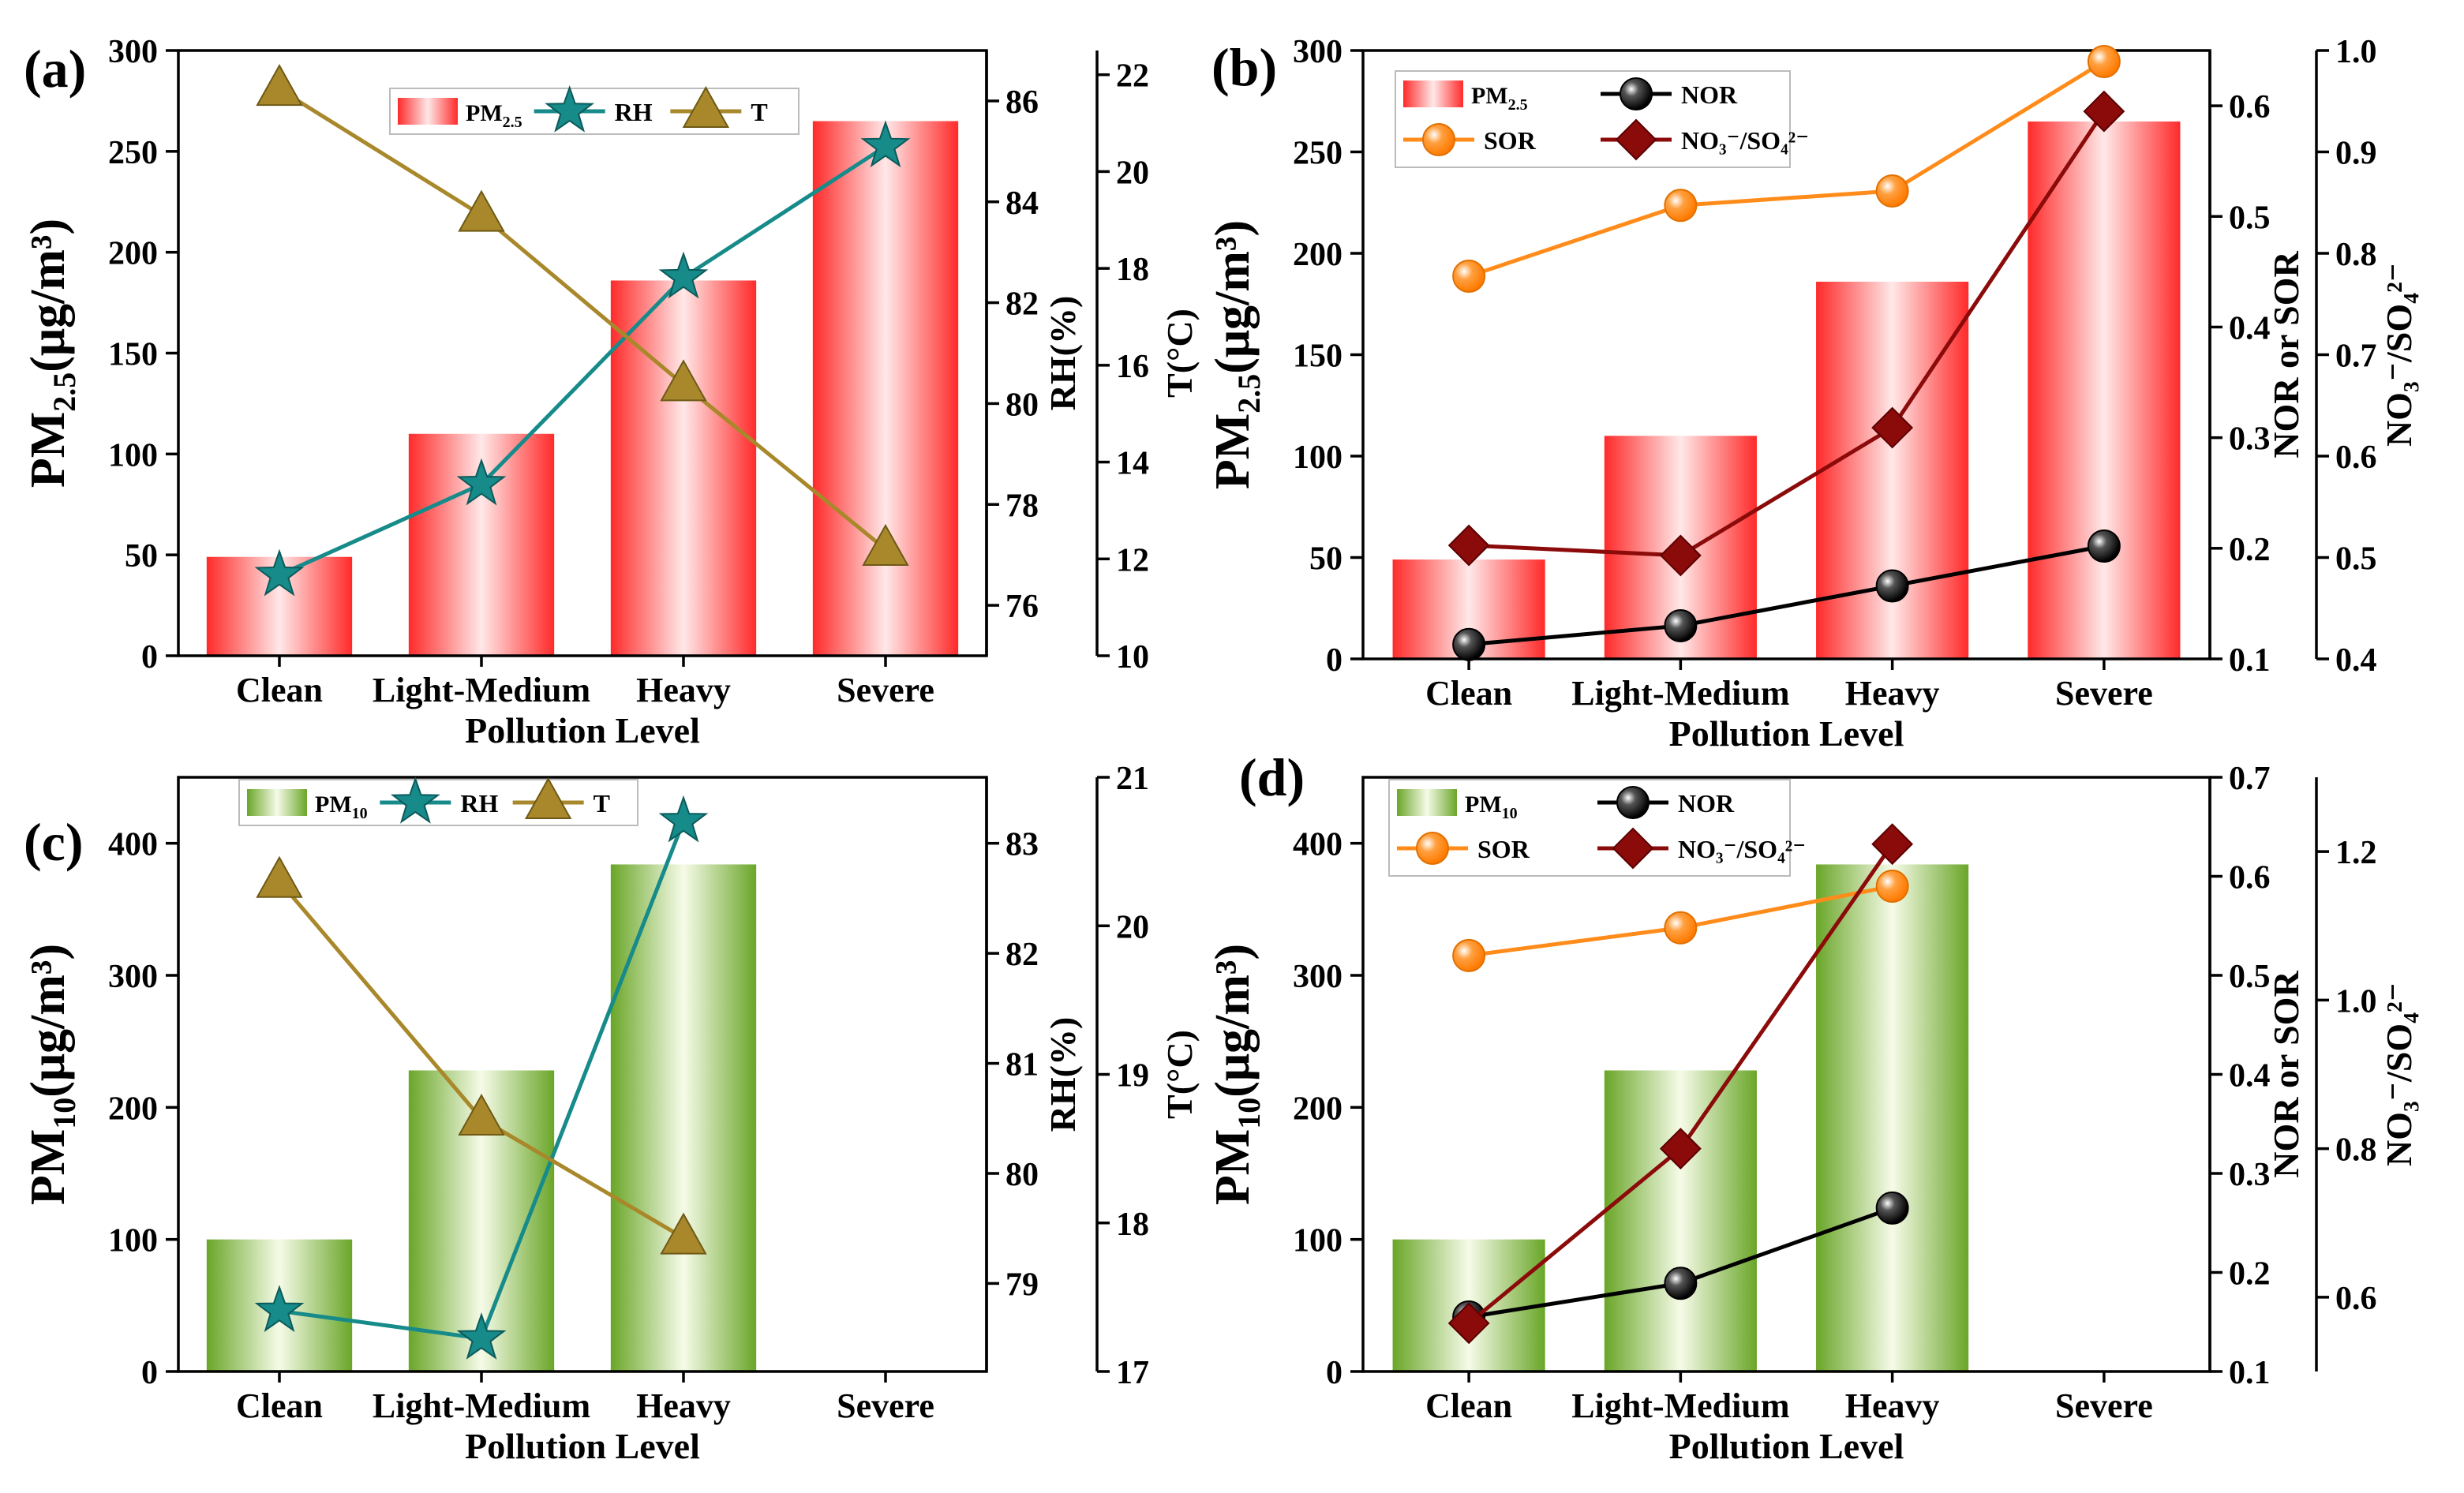 This screenshot has width=2464, height=1493. Describe the element at coordinates (2286, 1074) in the screenshot. I see `right-axis-label: NOR or SOR` at that location.